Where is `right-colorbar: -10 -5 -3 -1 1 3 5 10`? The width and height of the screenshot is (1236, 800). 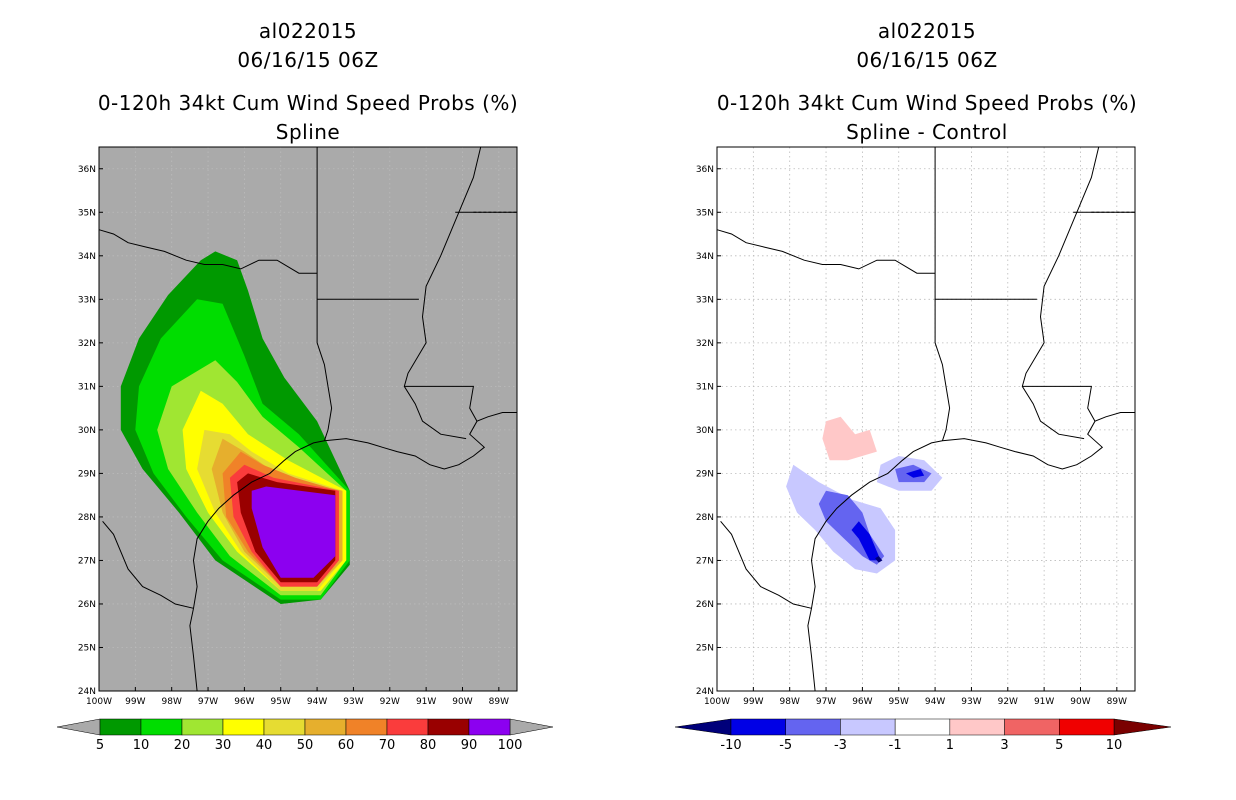 right-colorbar: -10 -5 -3 -1 1 3 5 10 is located at coordinates (923, 735).